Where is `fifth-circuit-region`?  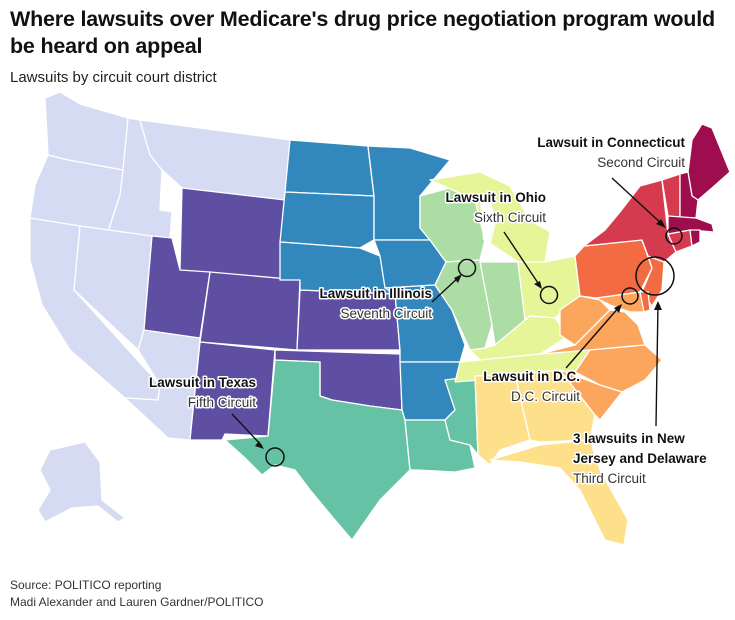 fifth-circuit-region is located at coordinates (351, 450).